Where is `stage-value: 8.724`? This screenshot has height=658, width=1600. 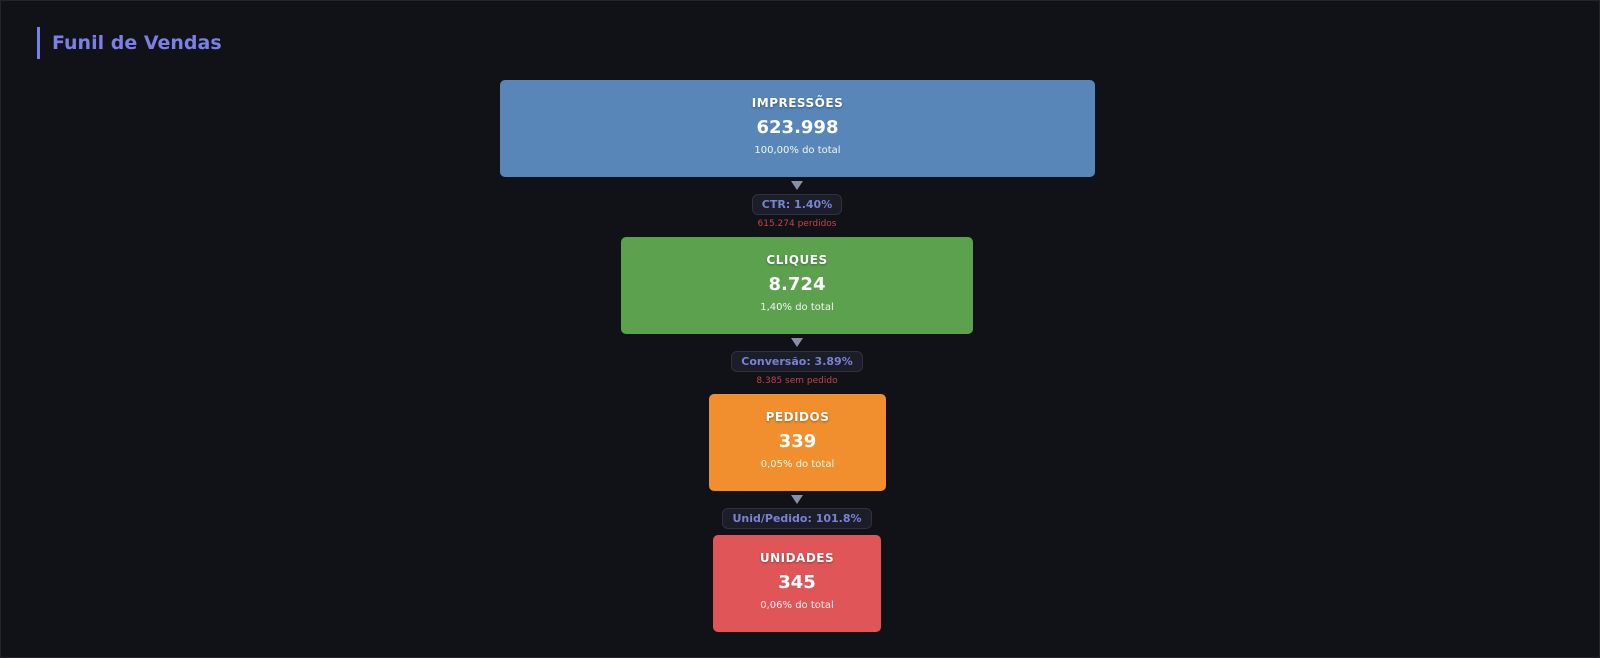 stage-value: 8.724 is located at coordinates (797, 284).